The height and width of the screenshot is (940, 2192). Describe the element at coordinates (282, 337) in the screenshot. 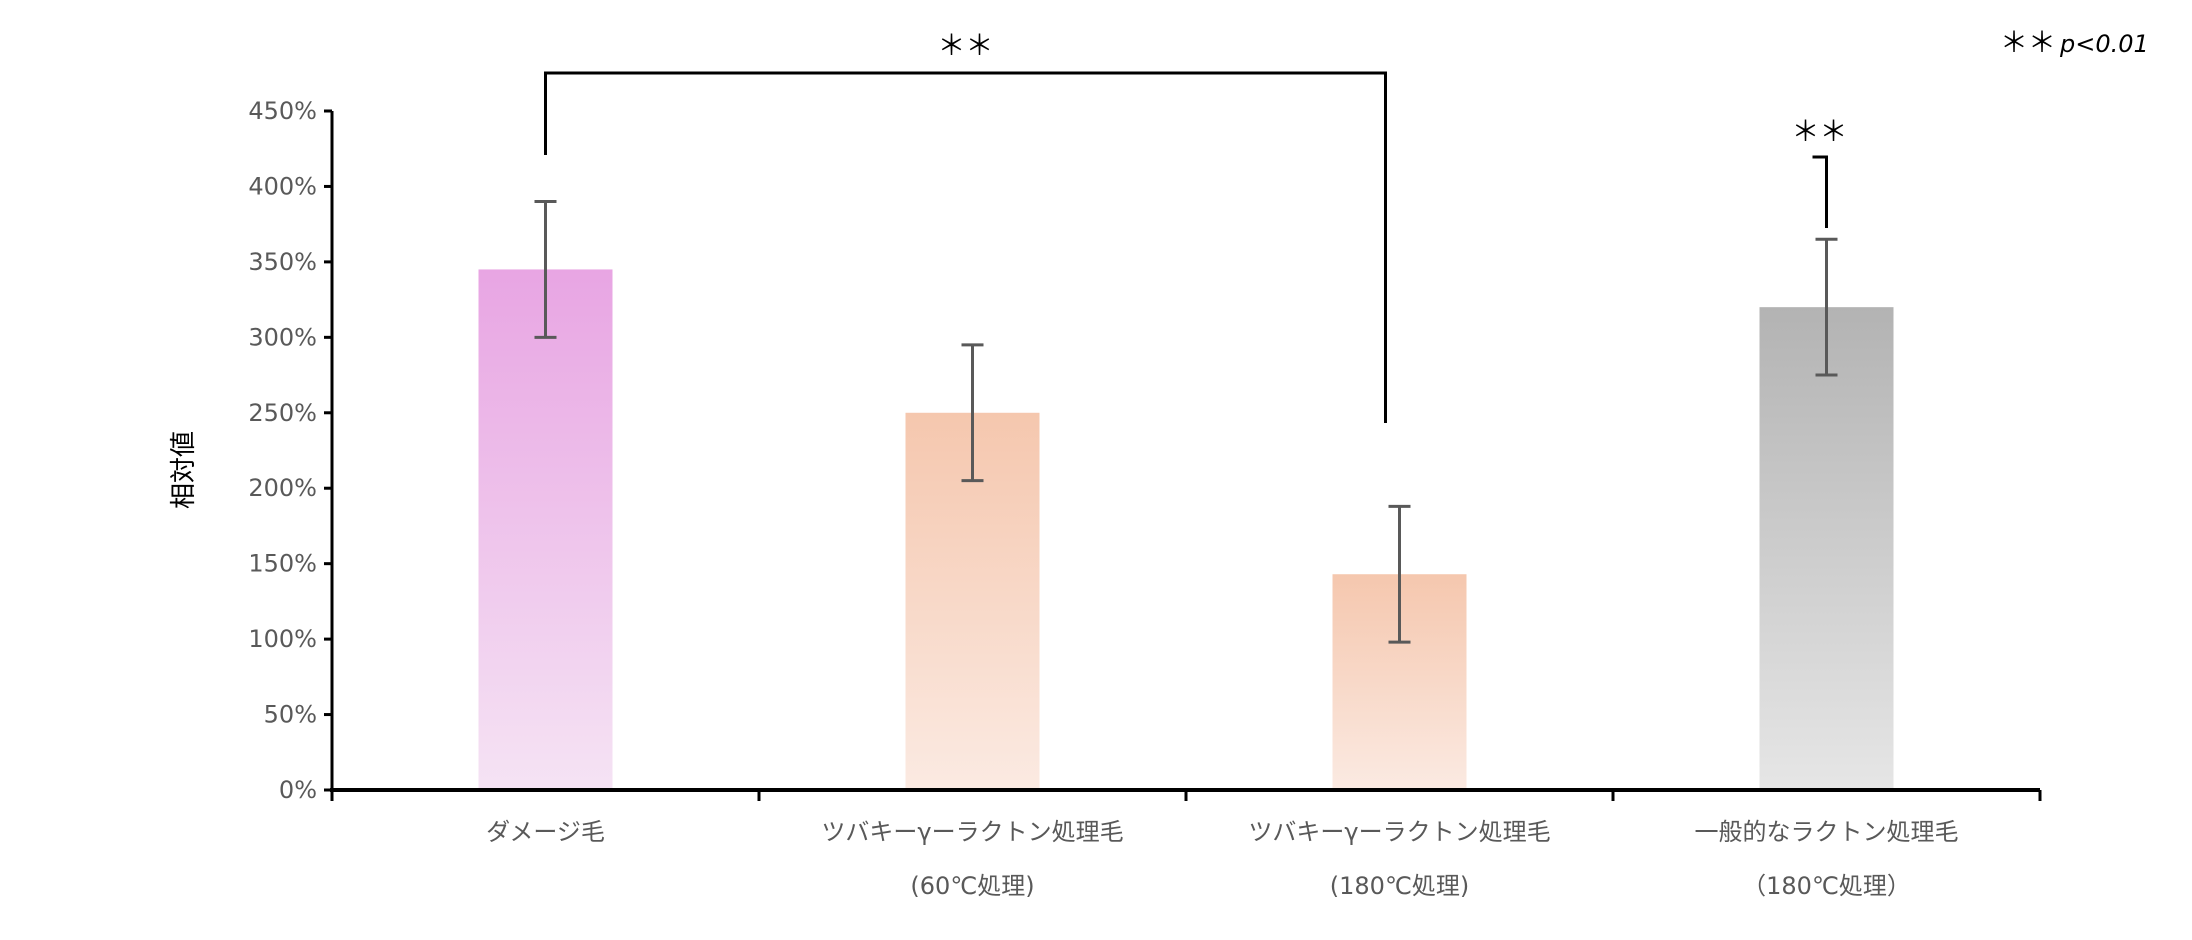

I see `y-tick-label: 300%` at that location.